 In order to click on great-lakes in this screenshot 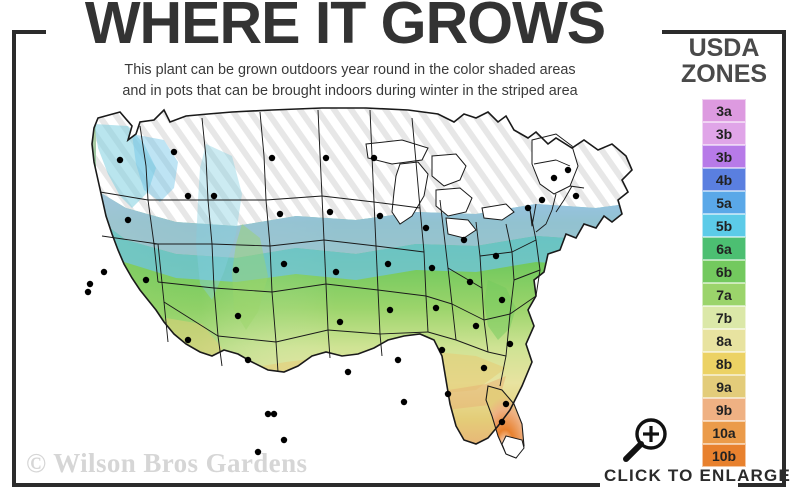, I will do `click(440, 189)`.